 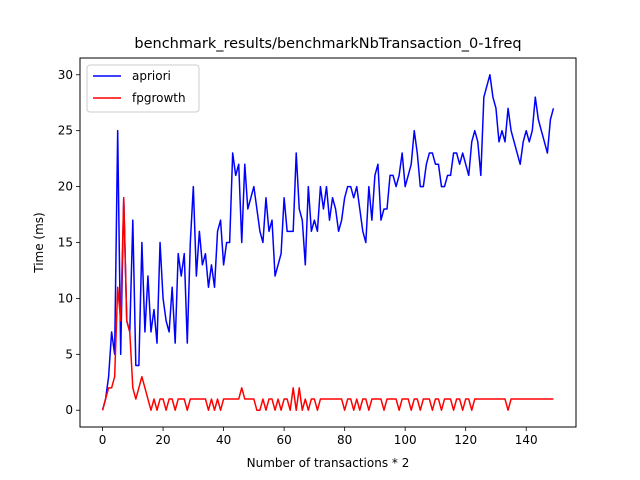 I want to click on x-axis-label: Number of transactions * 2, so click(x=328, y=463).